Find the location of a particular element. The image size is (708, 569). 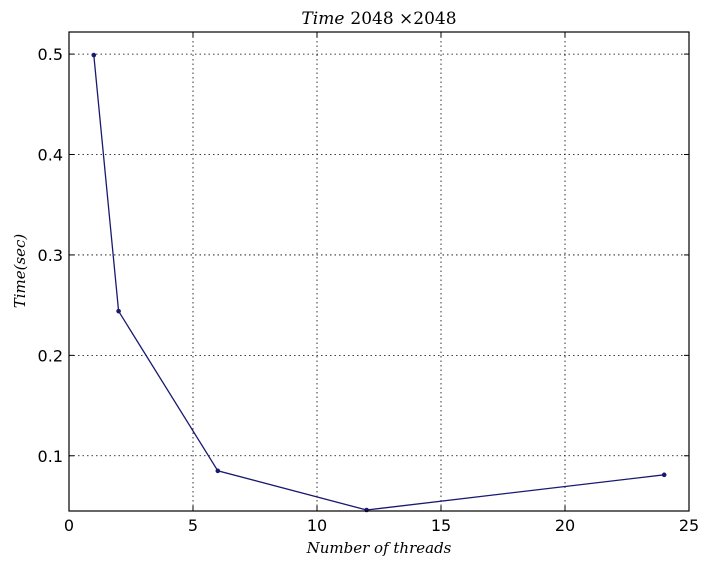

x-tick-label: 15 is located at coordinates (441, 525).